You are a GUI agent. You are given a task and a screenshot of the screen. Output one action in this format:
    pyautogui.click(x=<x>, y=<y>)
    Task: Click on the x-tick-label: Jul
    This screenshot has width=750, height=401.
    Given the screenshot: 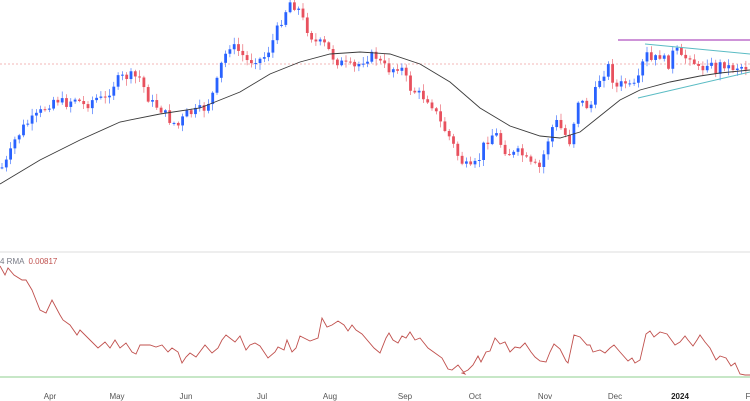 What is the action you would take?
    pyautogui.click(x=262, y=396)
    